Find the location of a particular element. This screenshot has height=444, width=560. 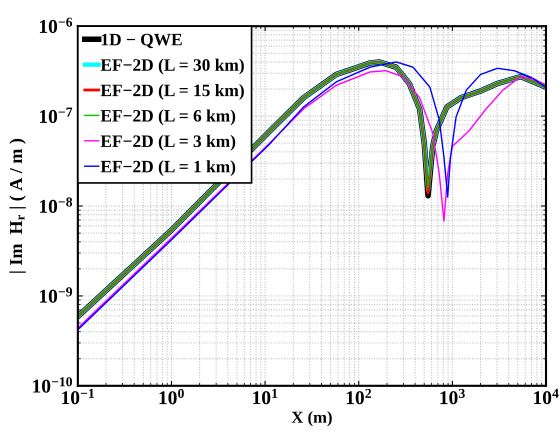

y-tick-label: 10$^{−7}$ is located at coordinates (56, 116).